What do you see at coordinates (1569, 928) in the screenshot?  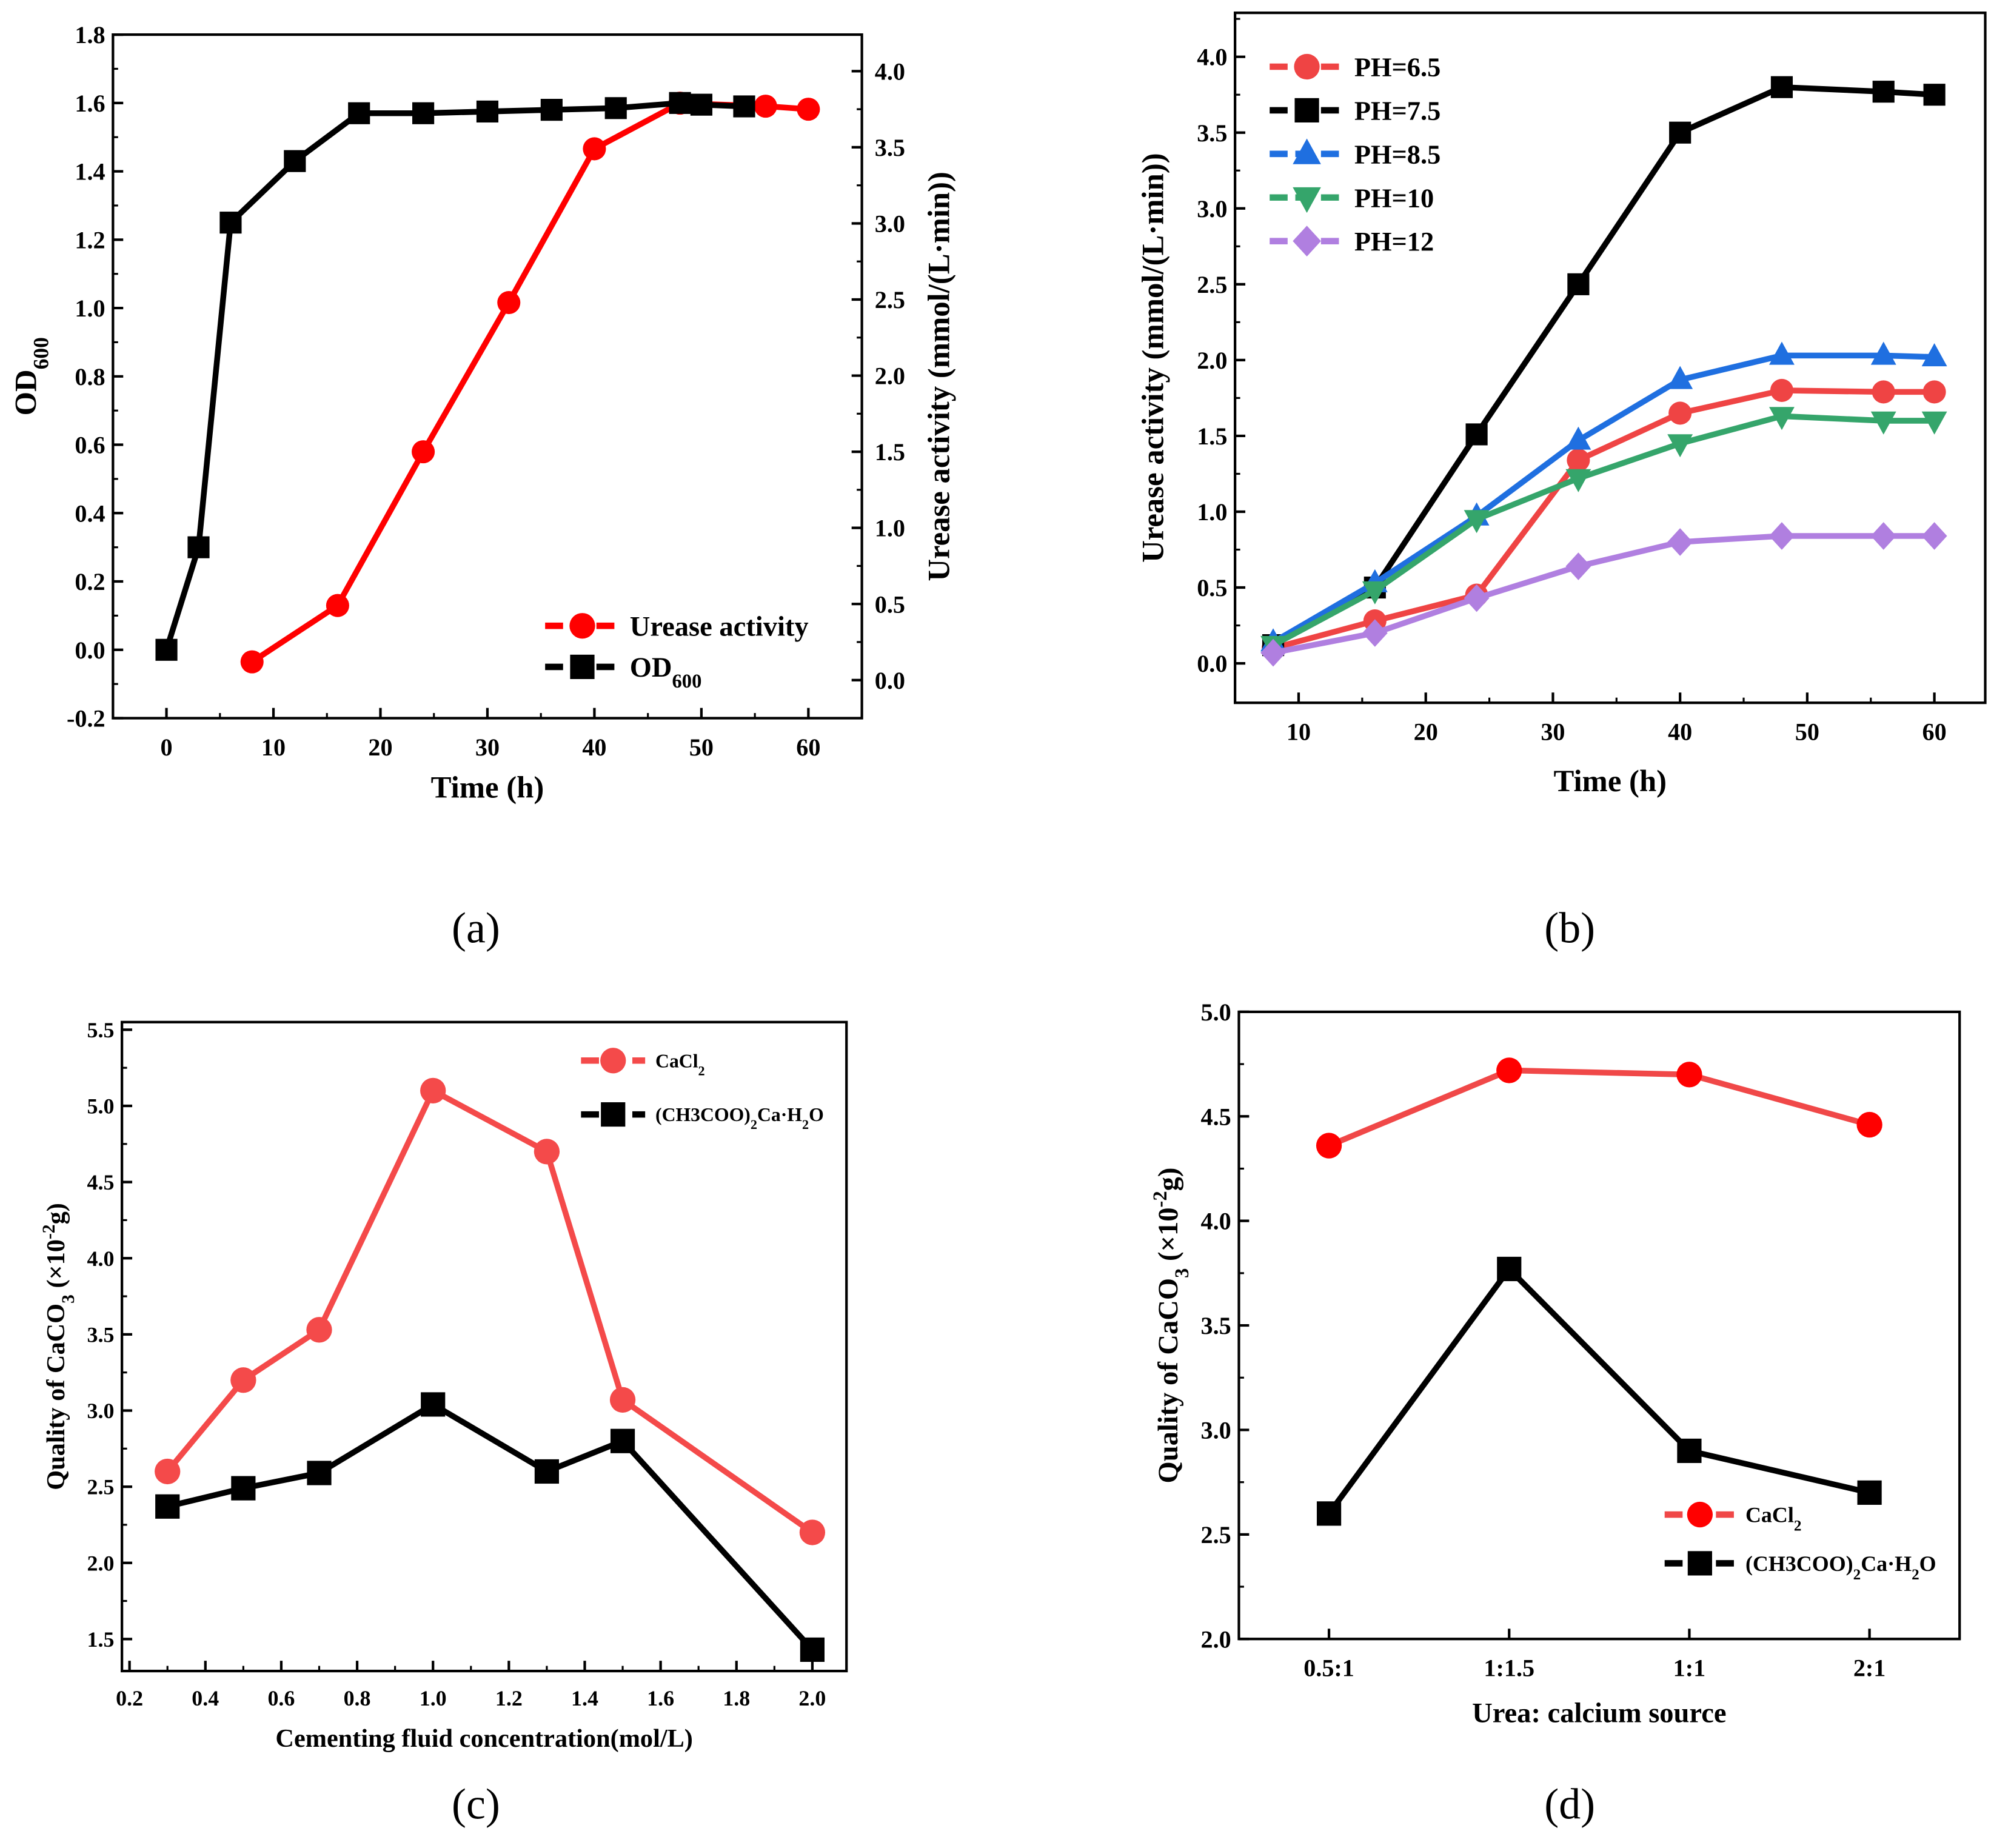 I see `panel-caption: (b)` at bounding box center [1569, 928].